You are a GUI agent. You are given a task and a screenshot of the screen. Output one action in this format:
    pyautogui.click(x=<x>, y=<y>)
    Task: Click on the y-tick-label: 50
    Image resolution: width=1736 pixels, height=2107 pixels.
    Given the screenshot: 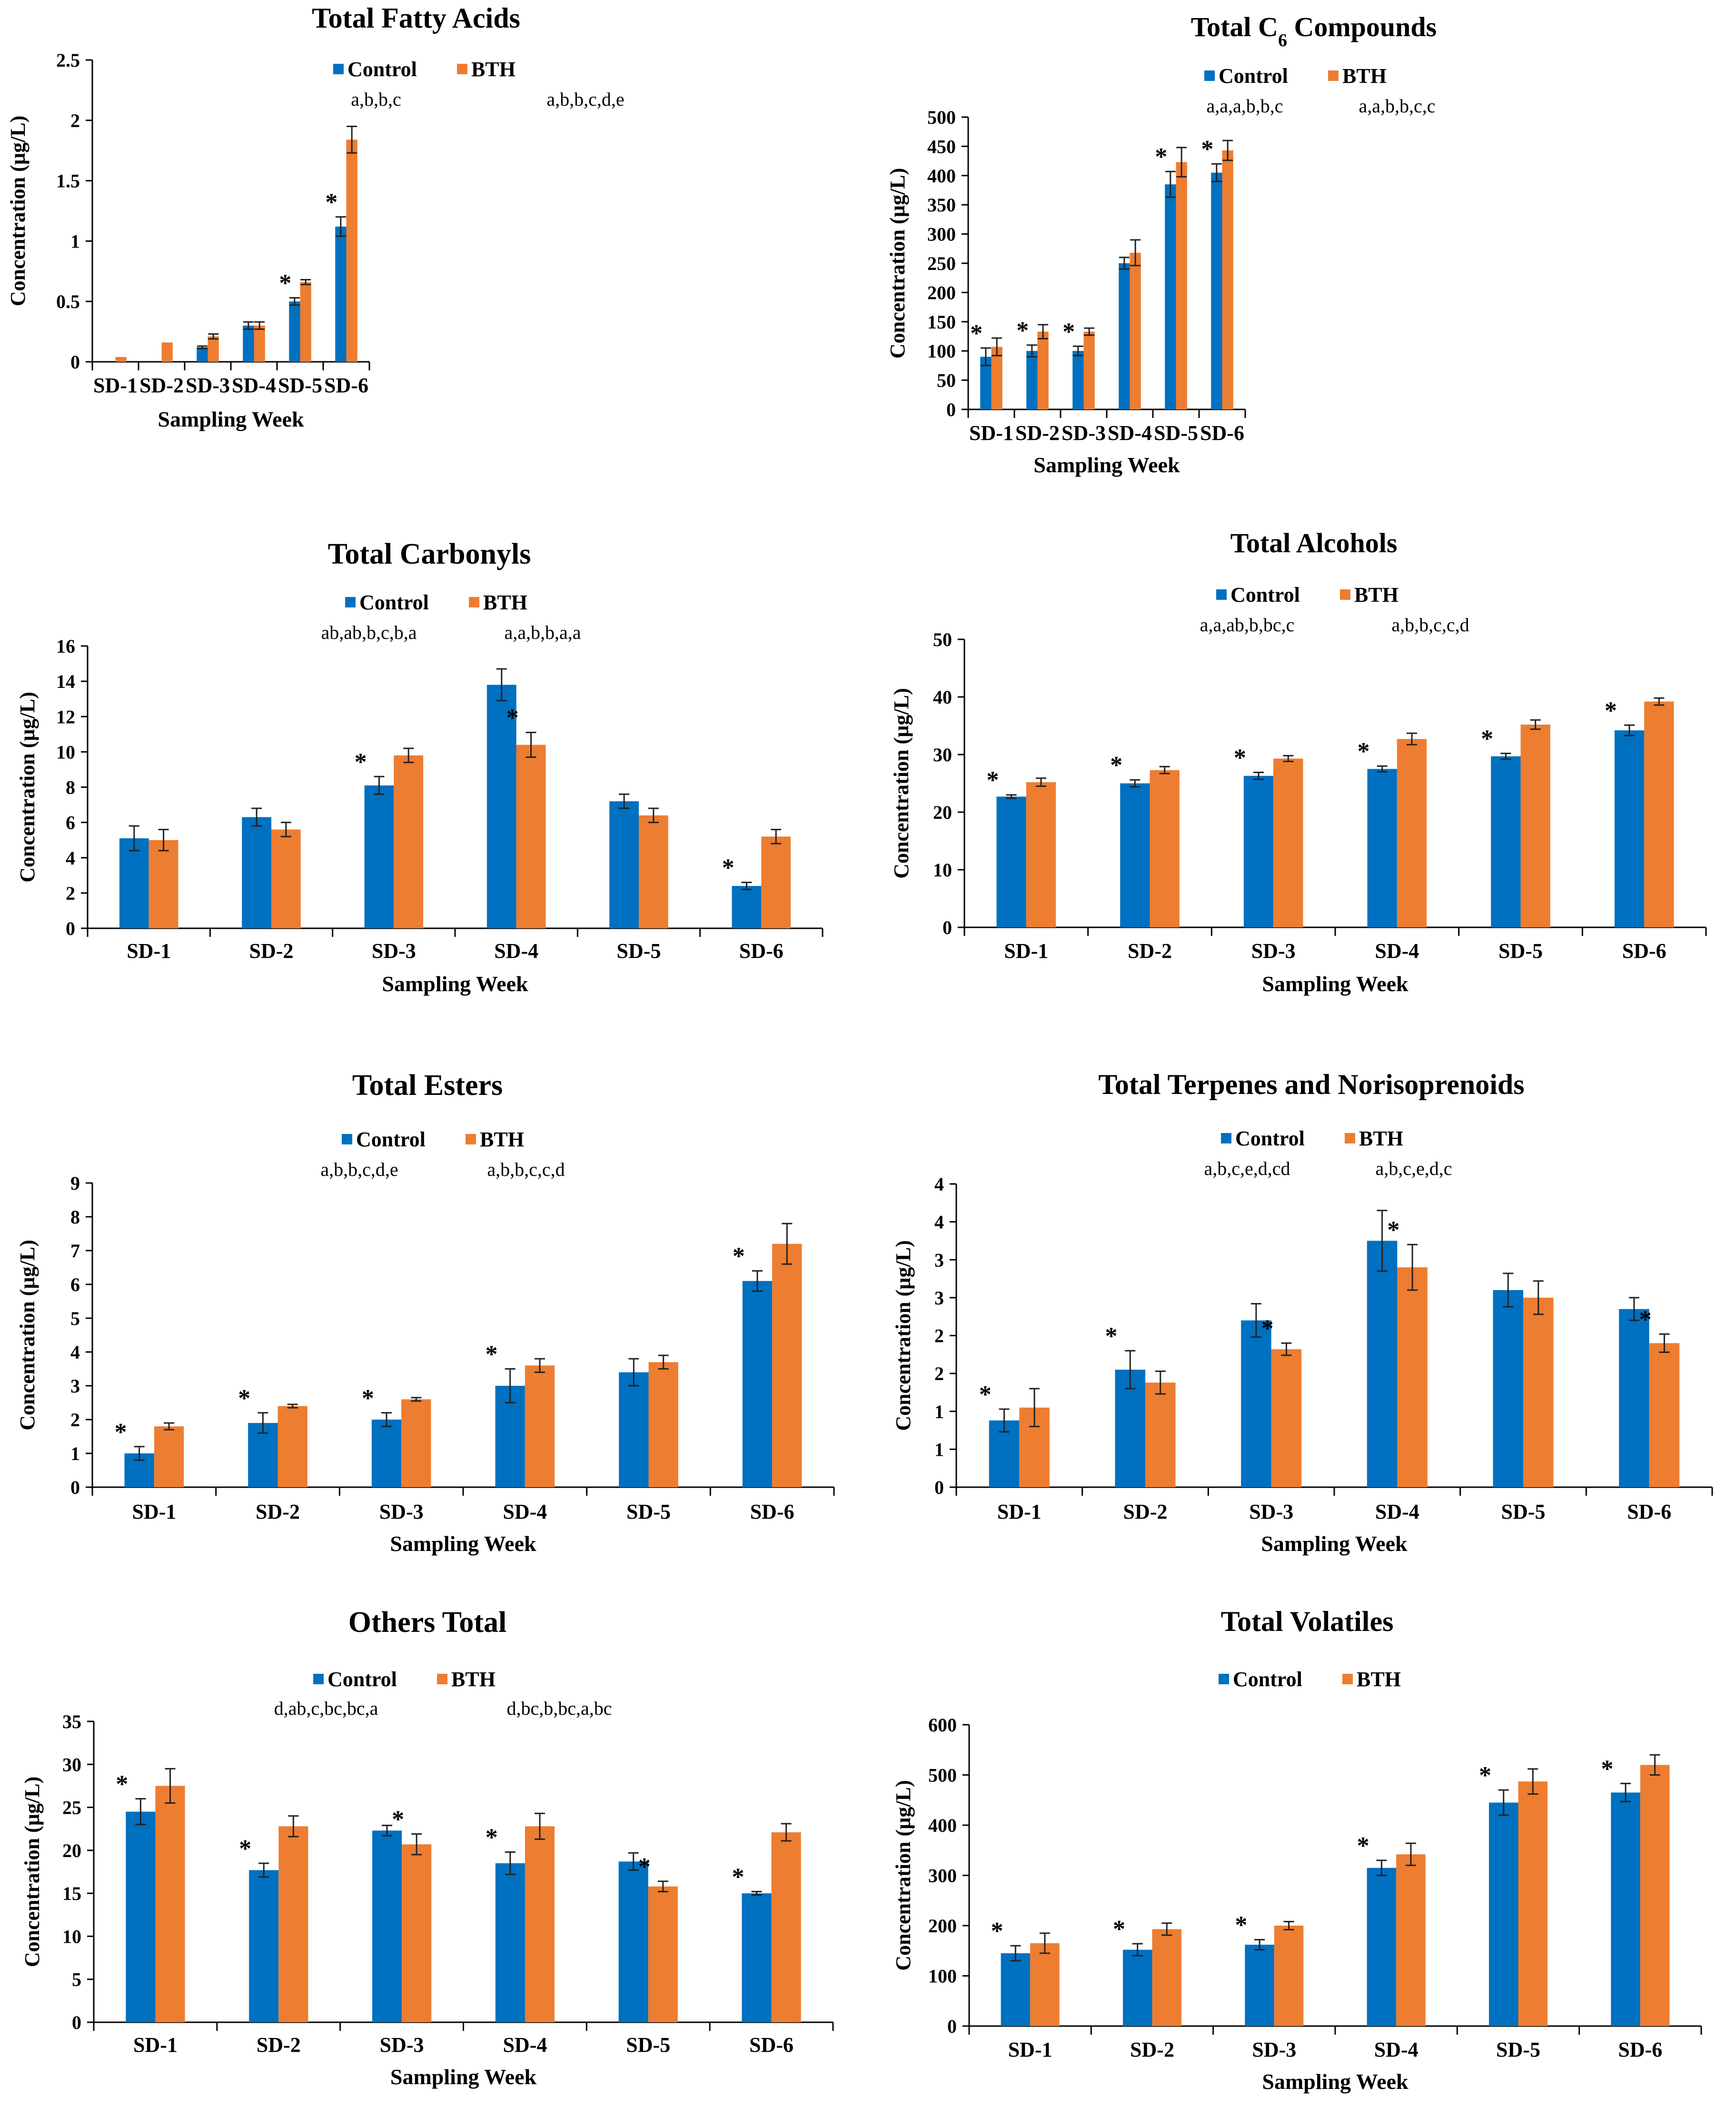 What is the action you would take?
    pyautogui.click(x=946, y=381)
    